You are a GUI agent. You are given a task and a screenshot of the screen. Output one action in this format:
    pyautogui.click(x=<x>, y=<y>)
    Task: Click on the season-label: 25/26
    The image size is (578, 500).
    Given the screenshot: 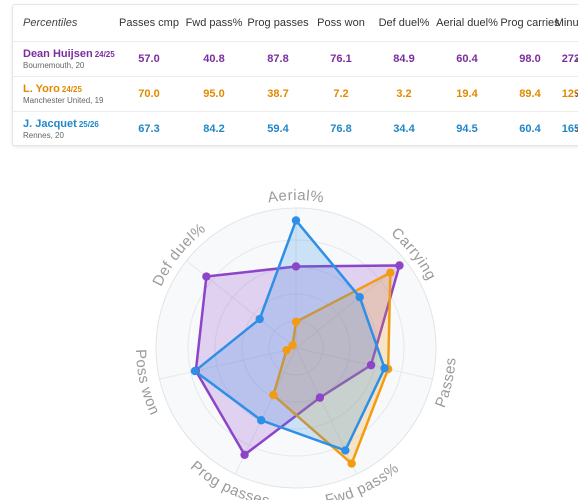 What is the action you would take?
    pyautogui.click(x=88, y=124)
    